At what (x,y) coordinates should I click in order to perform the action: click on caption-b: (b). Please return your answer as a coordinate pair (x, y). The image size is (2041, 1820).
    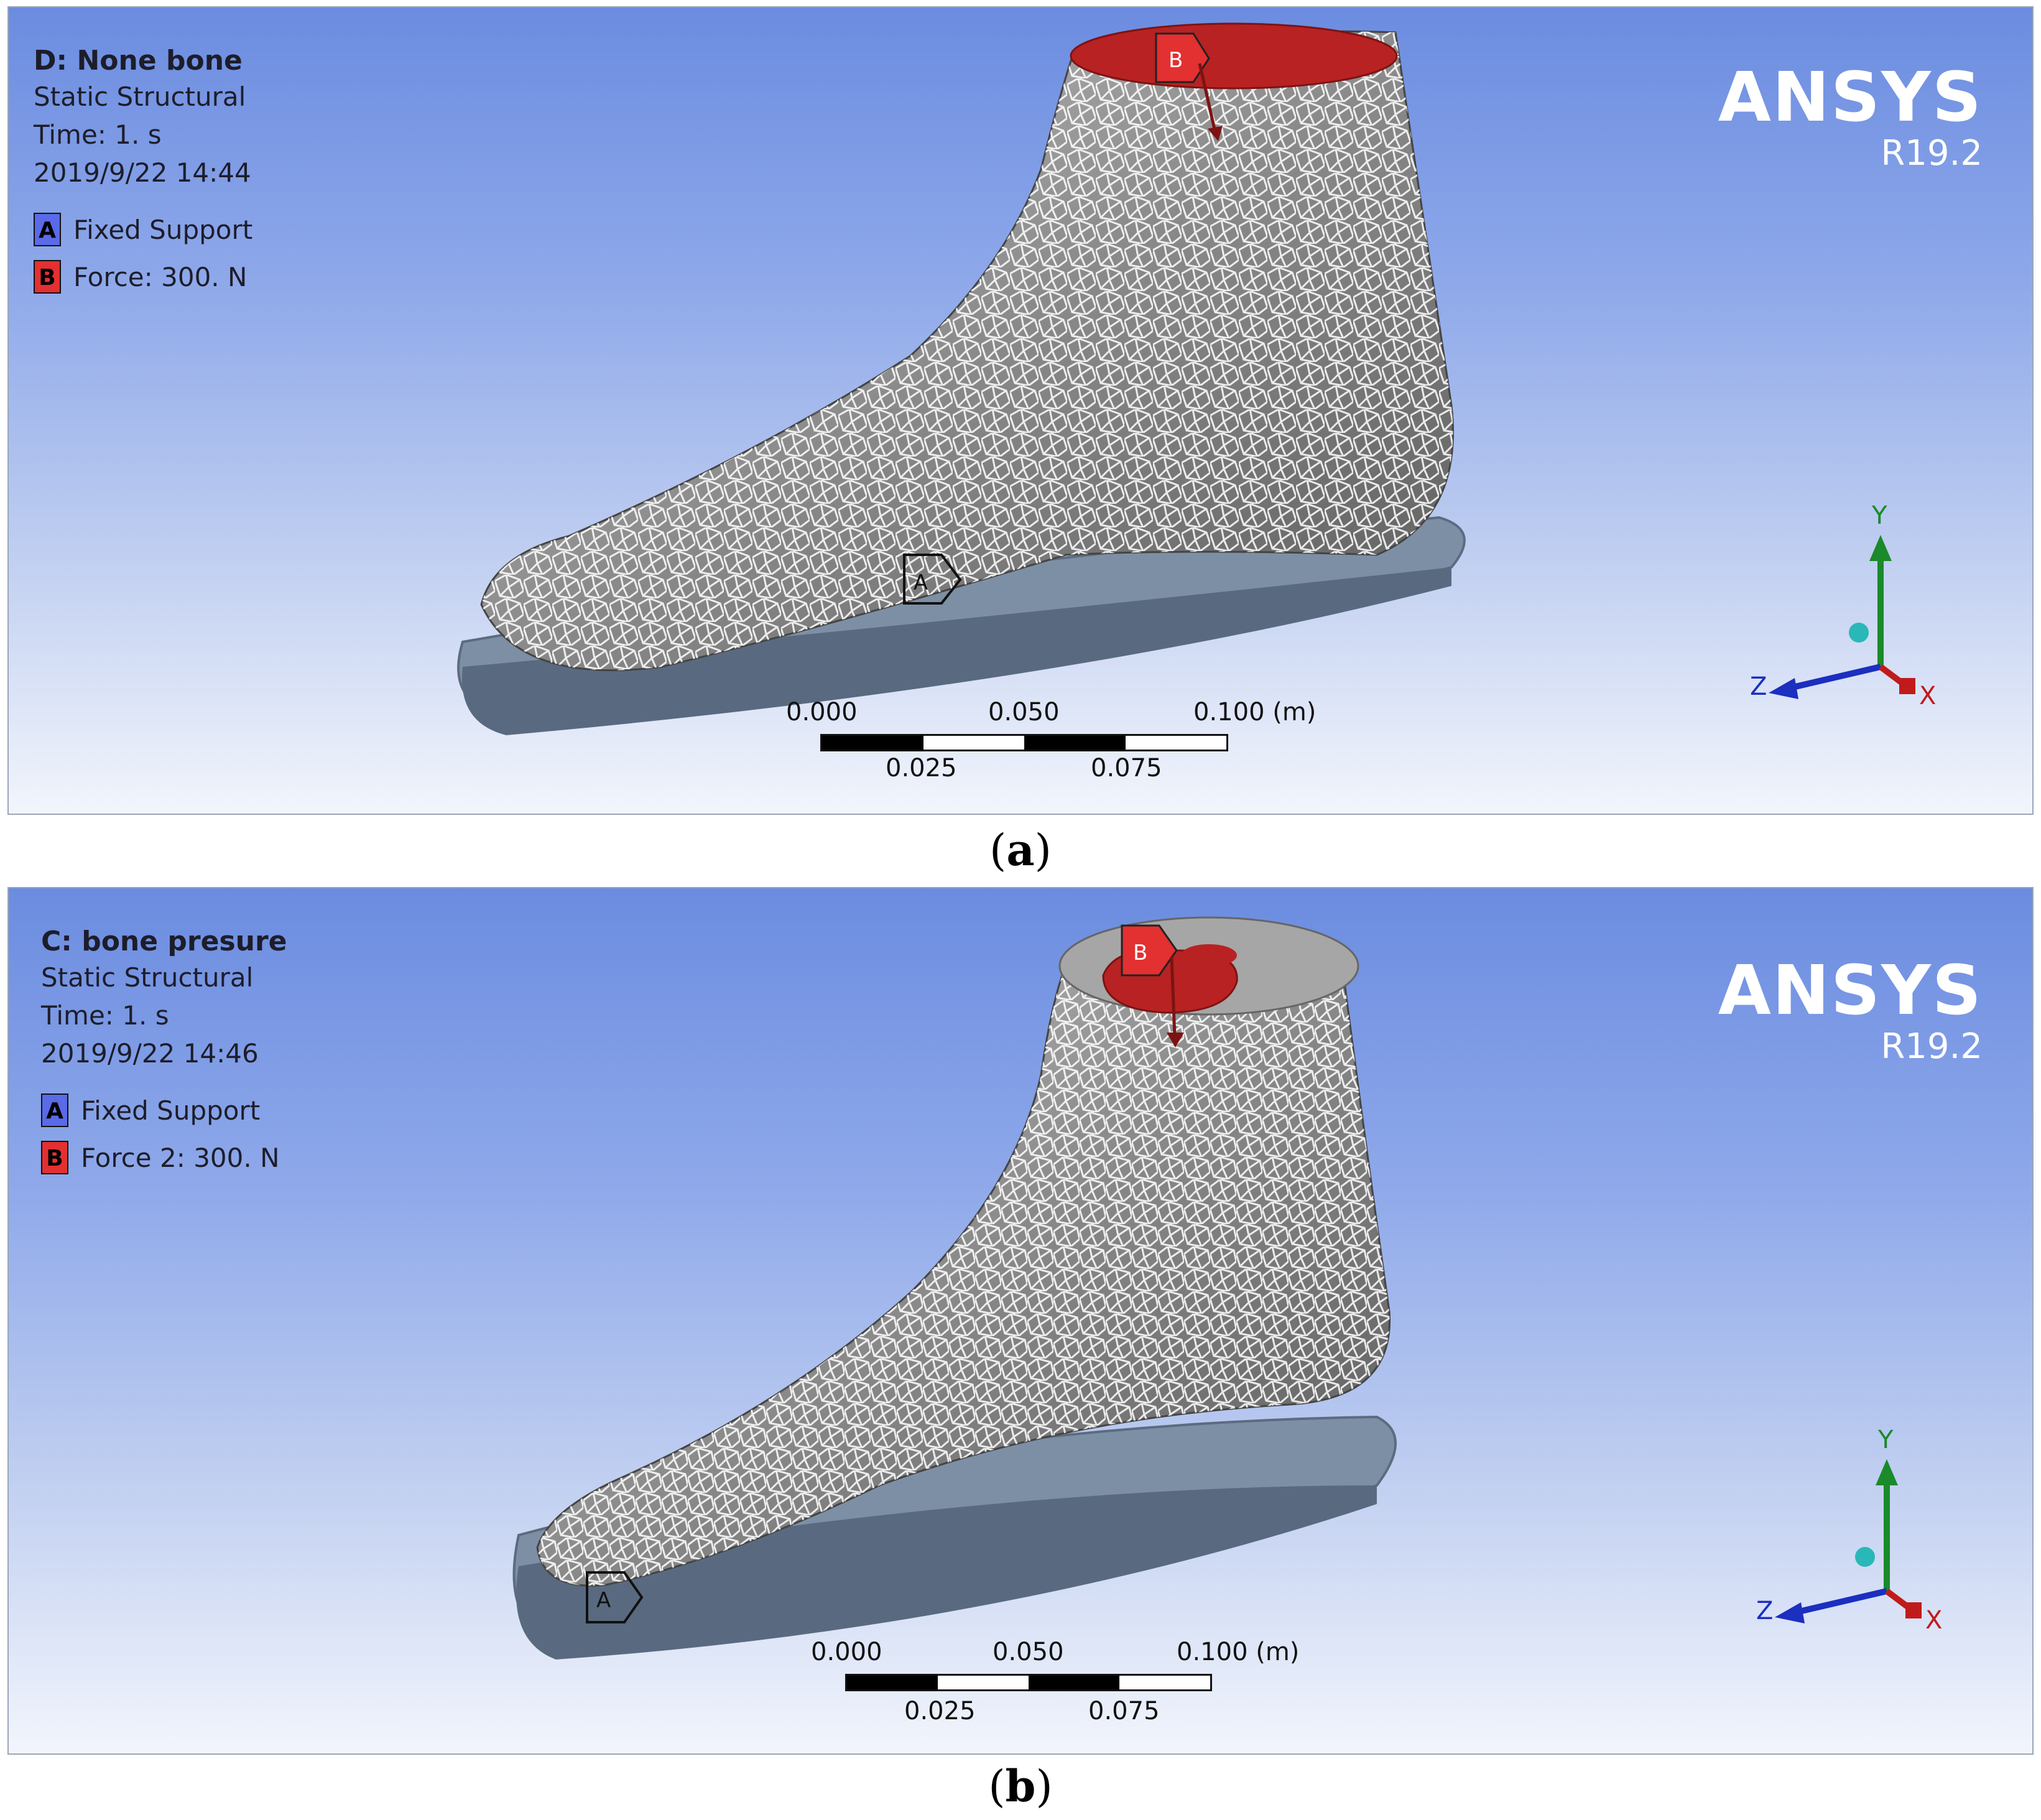
    Looking at the image, I should click on (1020, 1786).